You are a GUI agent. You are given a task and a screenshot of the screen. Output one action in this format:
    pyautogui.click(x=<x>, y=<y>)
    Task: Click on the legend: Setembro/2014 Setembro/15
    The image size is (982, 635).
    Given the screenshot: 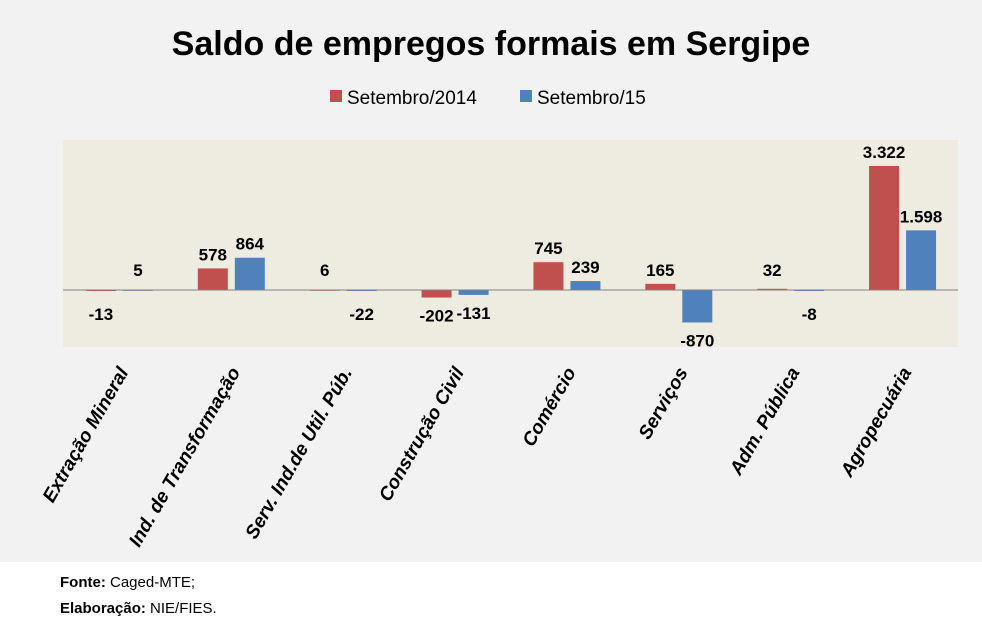 What is the action you would take?
    pyautogui.click(x=488, y=98)
    